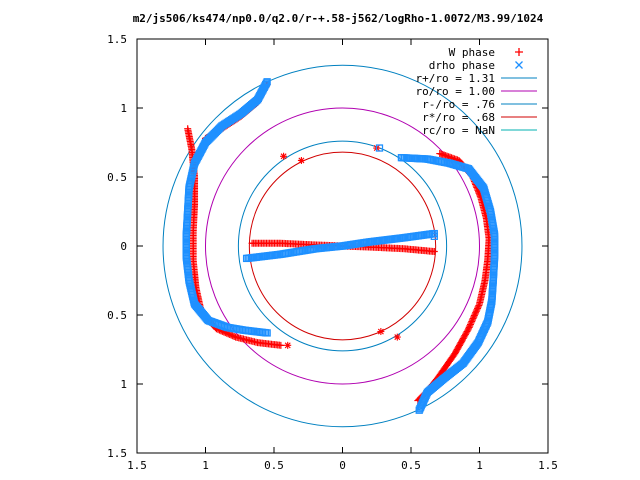 The height and width of the screenshot is (480, 640). What do you see at coordinates (123, 384) in the screenshot?
I see `y-tick-label-5: 1` at bounding box center [123, 384].